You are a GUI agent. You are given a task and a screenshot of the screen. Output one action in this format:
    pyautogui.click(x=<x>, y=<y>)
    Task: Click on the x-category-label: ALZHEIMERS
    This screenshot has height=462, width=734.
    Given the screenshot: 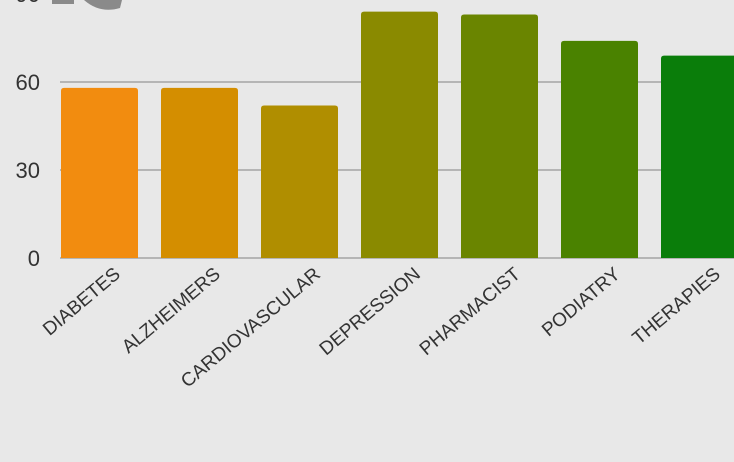 What is the action you would take?
    pyautogui.click(x=171, y=311)
    